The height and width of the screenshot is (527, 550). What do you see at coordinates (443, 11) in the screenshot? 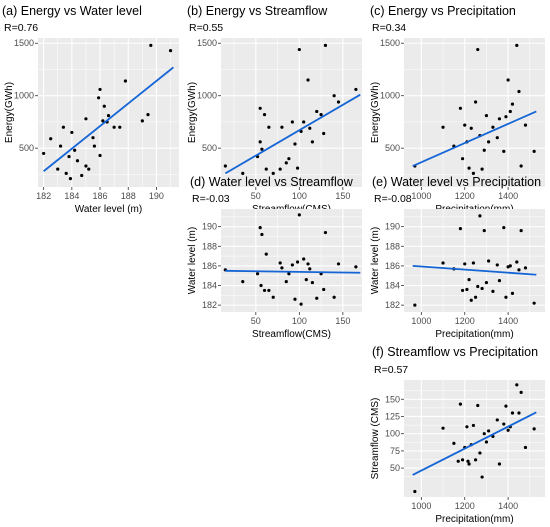
I see `panel-title: (c) Energy vs Precipitation` at bounding box center [443, 11].